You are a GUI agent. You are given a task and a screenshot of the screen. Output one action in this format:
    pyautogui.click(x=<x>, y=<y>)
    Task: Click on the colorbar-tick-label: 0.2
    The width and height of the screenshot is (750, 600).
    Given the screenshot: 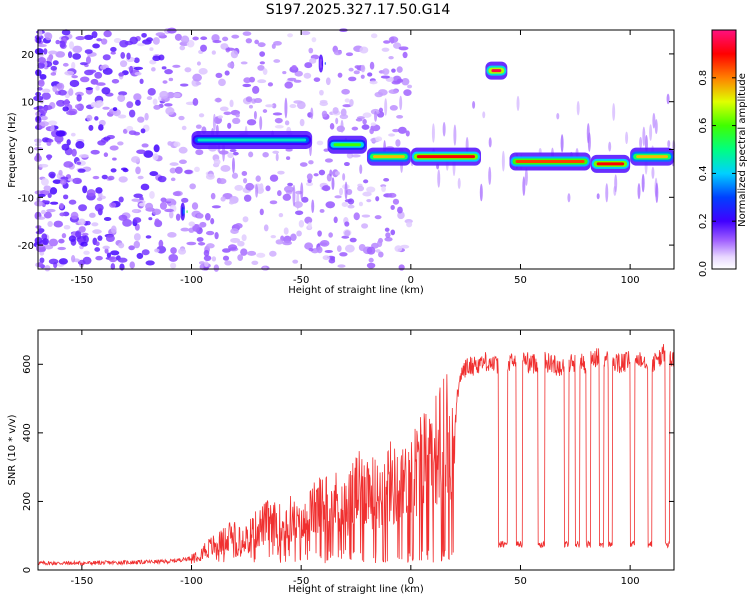 What is the action you would take?
    pyautogui.click(x=703, y=221)
    